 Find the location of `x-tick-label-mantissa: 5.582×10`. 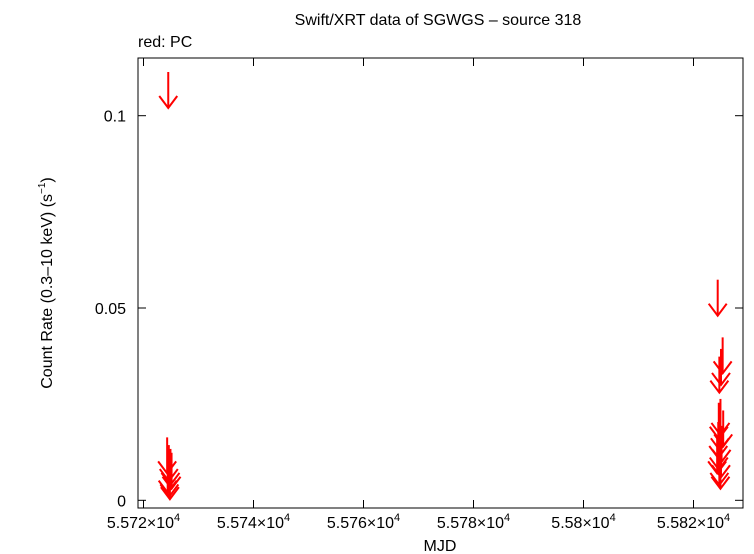

x-tick-label-mantissa: 5.582×10 is located at coordinates (690, 523).